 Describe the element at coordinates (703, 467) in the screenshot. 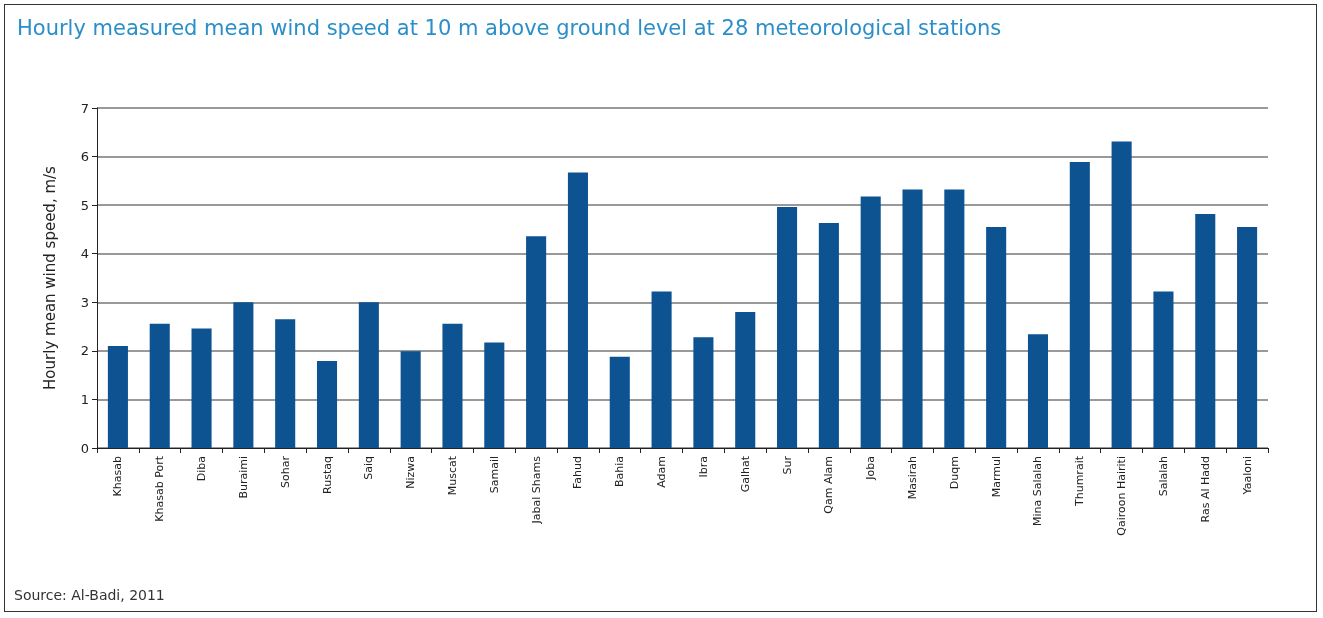

I see `x-tick-label: Ibra` at that location.